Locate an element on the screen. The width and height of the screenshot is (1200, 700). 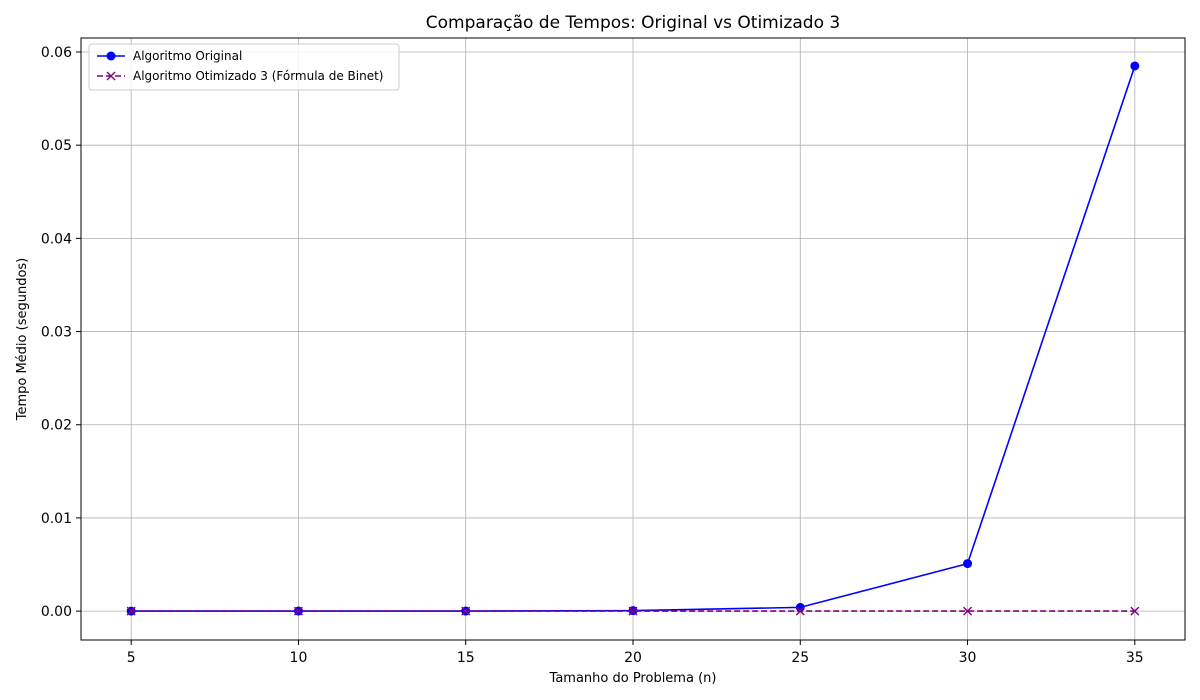
x-tick-label: 10 is located at coordinates (299, 658).